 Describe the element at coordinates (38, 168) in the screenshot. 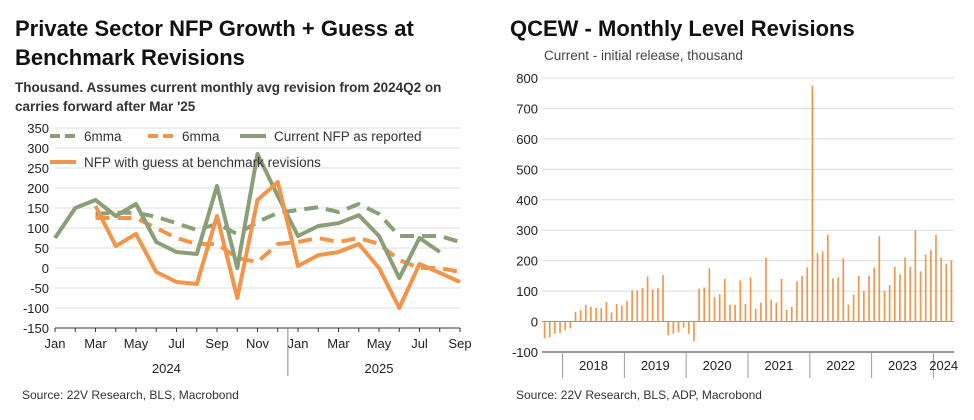

I see `y-tick-label: 250` at that location.